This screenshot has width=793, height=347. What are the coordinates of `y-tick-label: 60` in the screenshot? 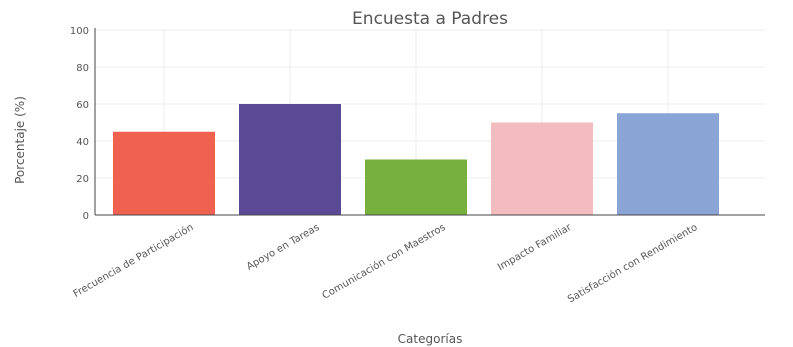 It's located at (82, 105).